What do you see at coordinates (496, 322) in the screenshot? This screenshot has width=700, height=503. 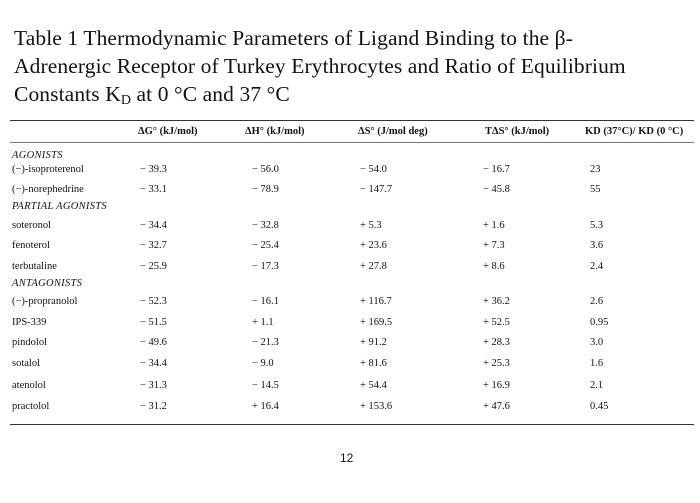 I see `cell-tds: + 52.5` at bounding box center [496, 322].